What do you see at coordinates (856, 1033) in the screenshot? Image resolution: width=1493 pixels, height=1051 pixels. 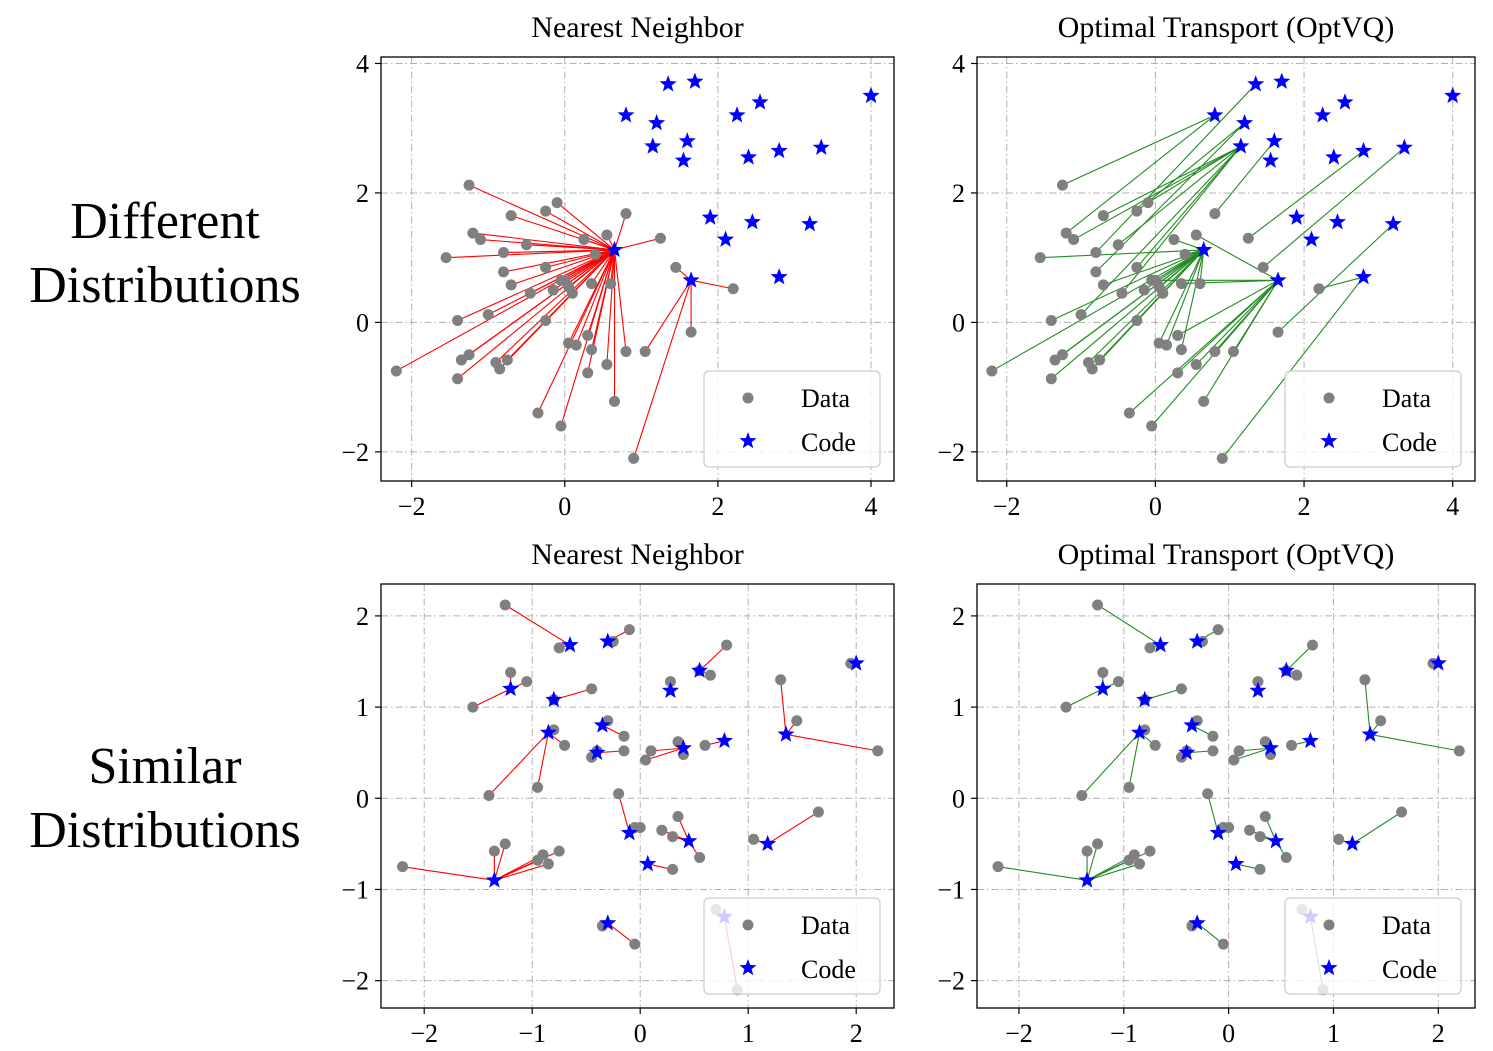 I see `x-tick-label: 2` at bounding box center [856, 1033].